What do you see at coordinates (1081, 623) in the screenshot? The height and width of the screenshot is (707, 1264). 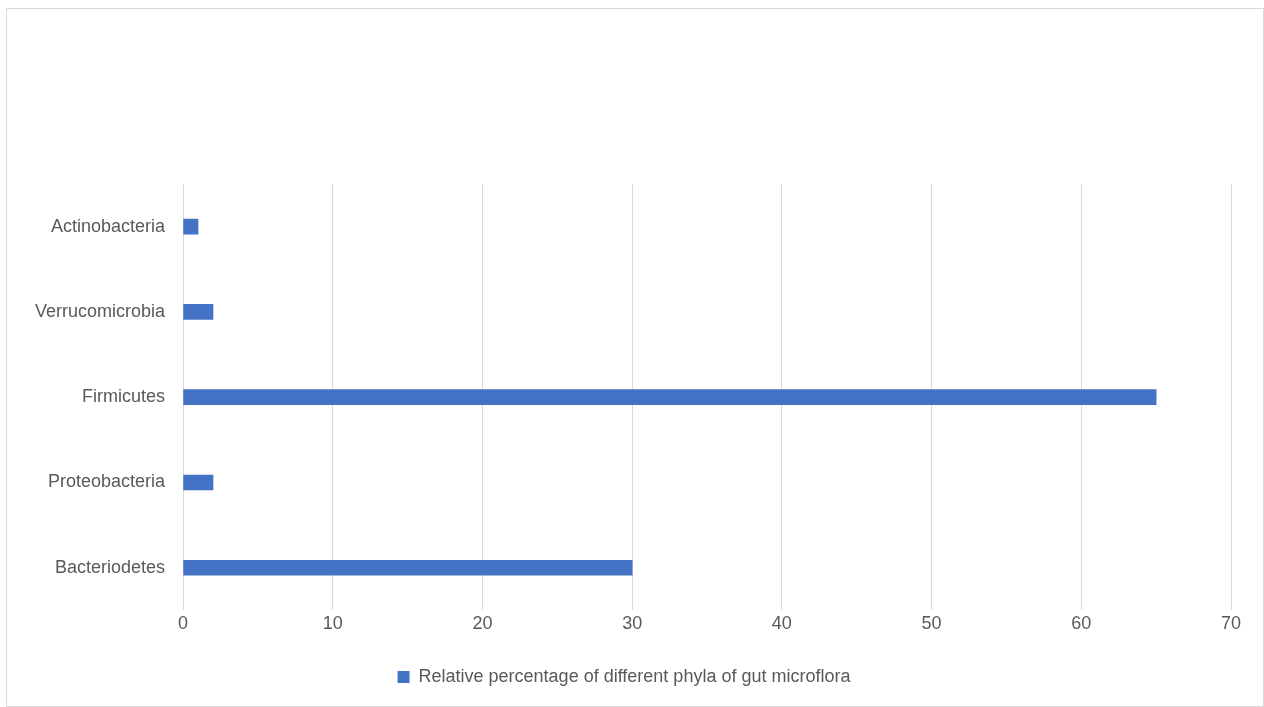 I see `x-tick-label: 60` at bounding box center [1081, 623].